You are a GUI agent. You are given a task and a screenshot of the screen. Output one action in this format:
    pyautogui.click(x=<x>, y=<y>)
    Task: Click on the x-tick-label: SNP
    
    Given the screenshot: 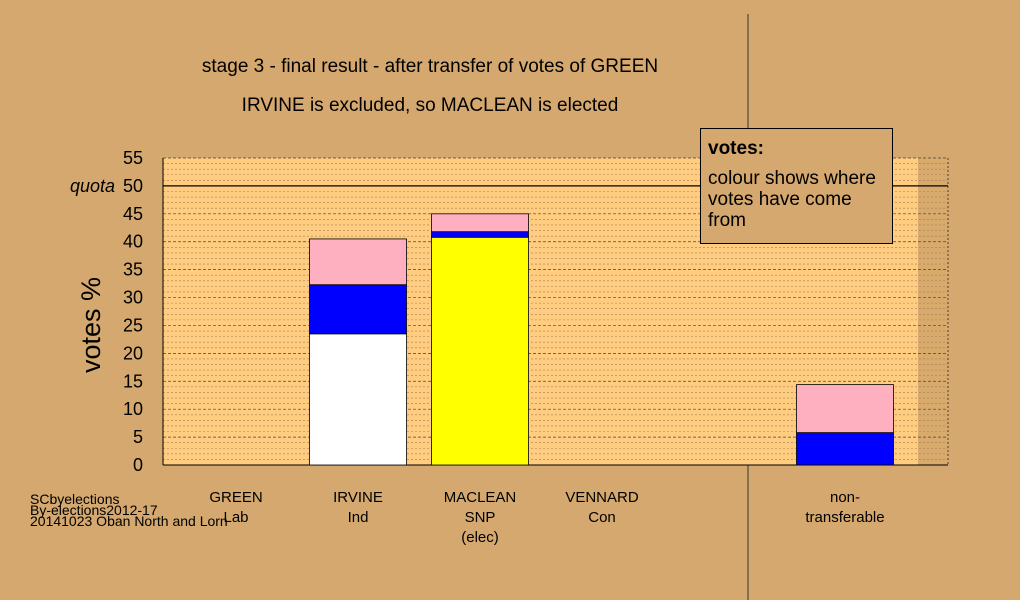 What is the action you would take?
    pyautogui.click(x=480, y=517)
    